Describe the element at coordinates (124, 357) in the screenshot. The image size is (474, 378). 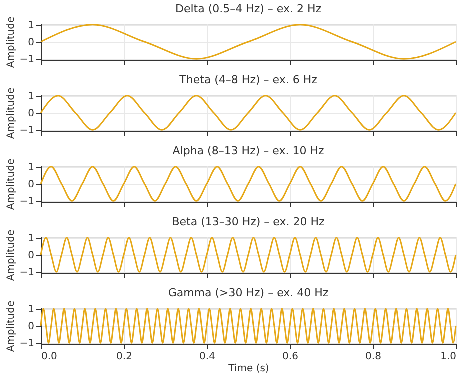
I see `x-tick-label: 0.2` at that location.